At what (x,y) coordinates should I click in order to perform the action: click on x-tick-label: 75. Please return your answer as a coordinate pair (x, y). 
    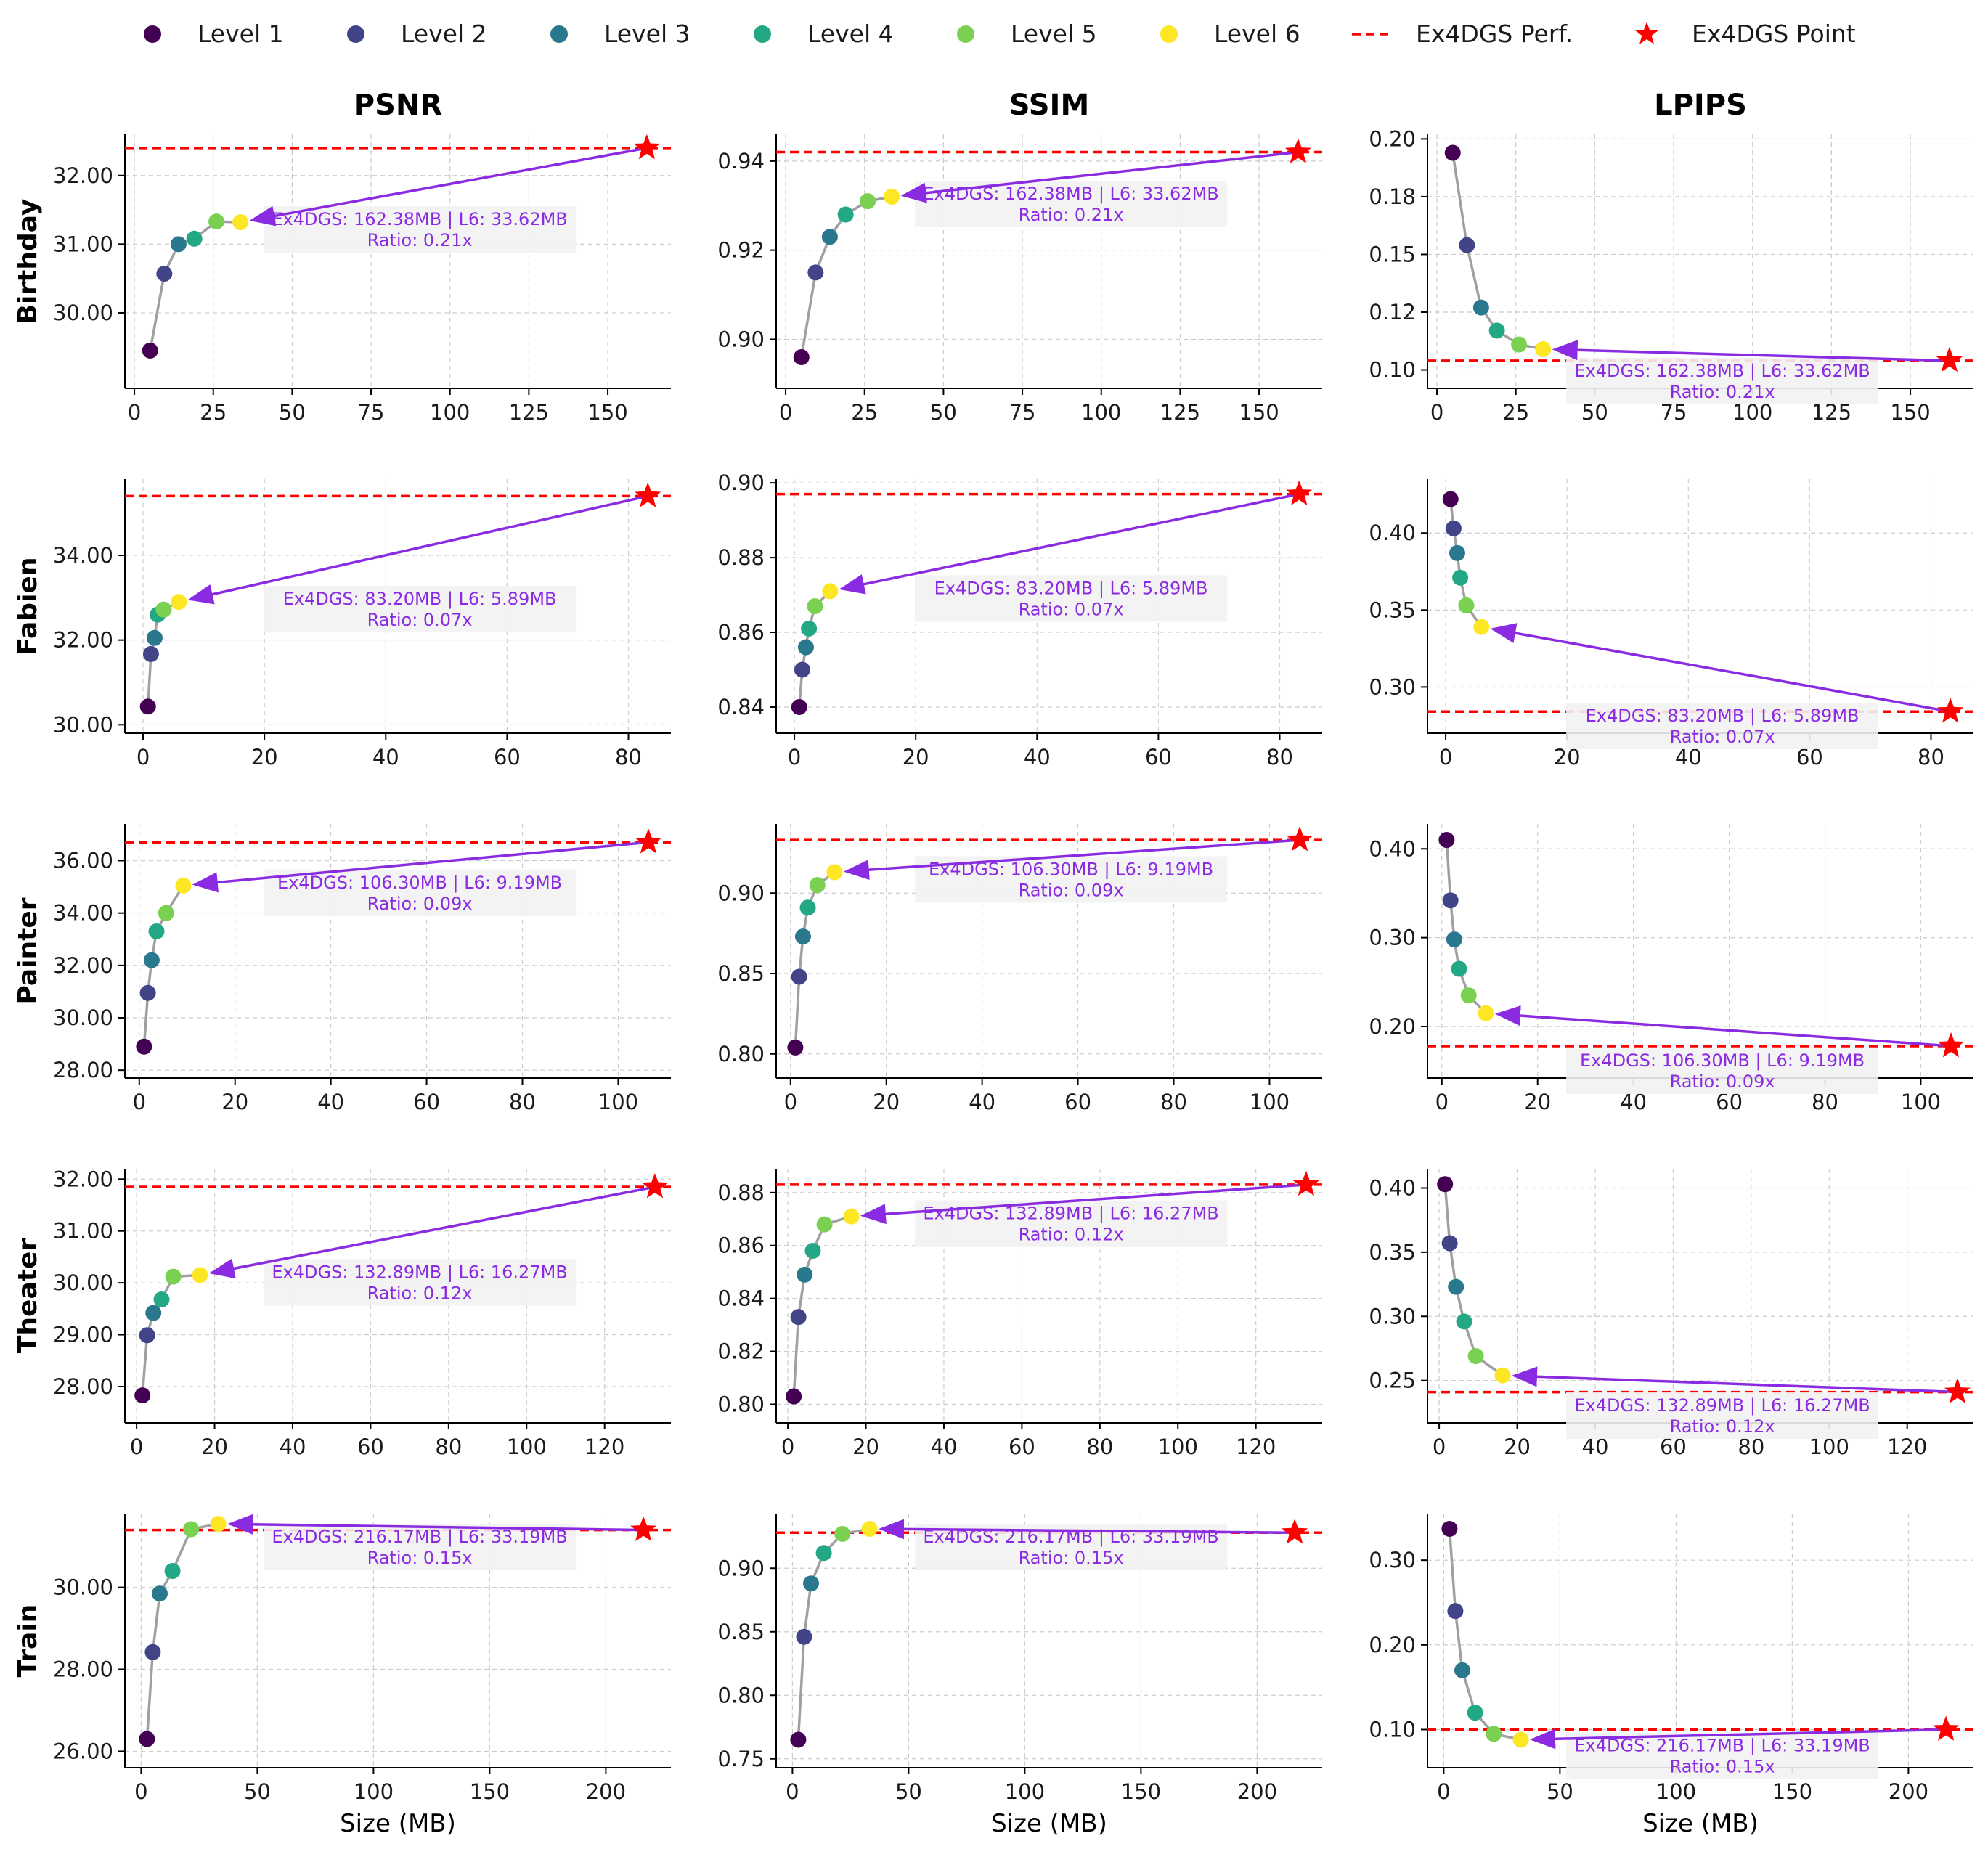
    Looking at the image, I should click on (371, 412).